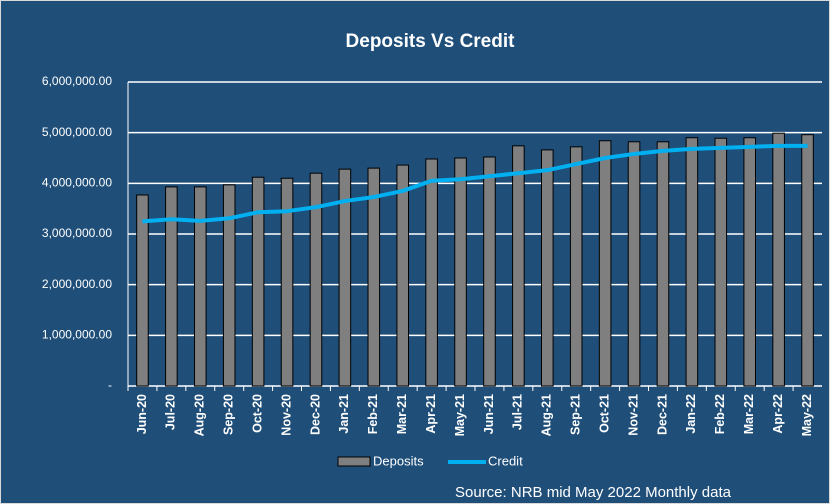 Image resolution: width=830 pixels, height=504 pixels. Describe the element at coordinates (77, 132) in the screenshot. I see `y-tick-label: 5,000,000.00` at that location.